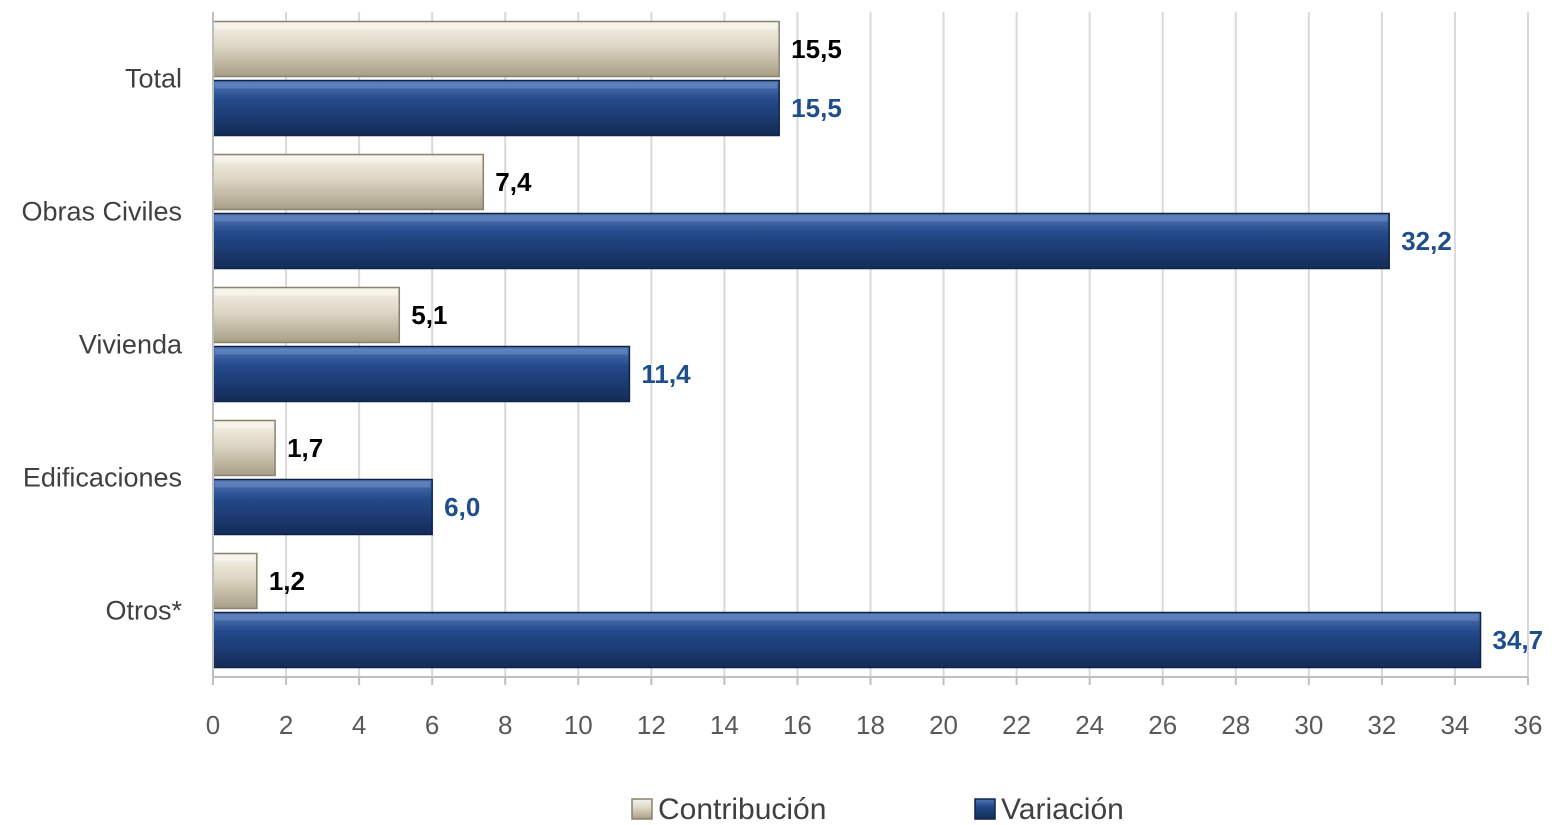  Describe the element at coordinates (1381, 725) in the screenshot. I see `x-tick-label: 32` at that location.